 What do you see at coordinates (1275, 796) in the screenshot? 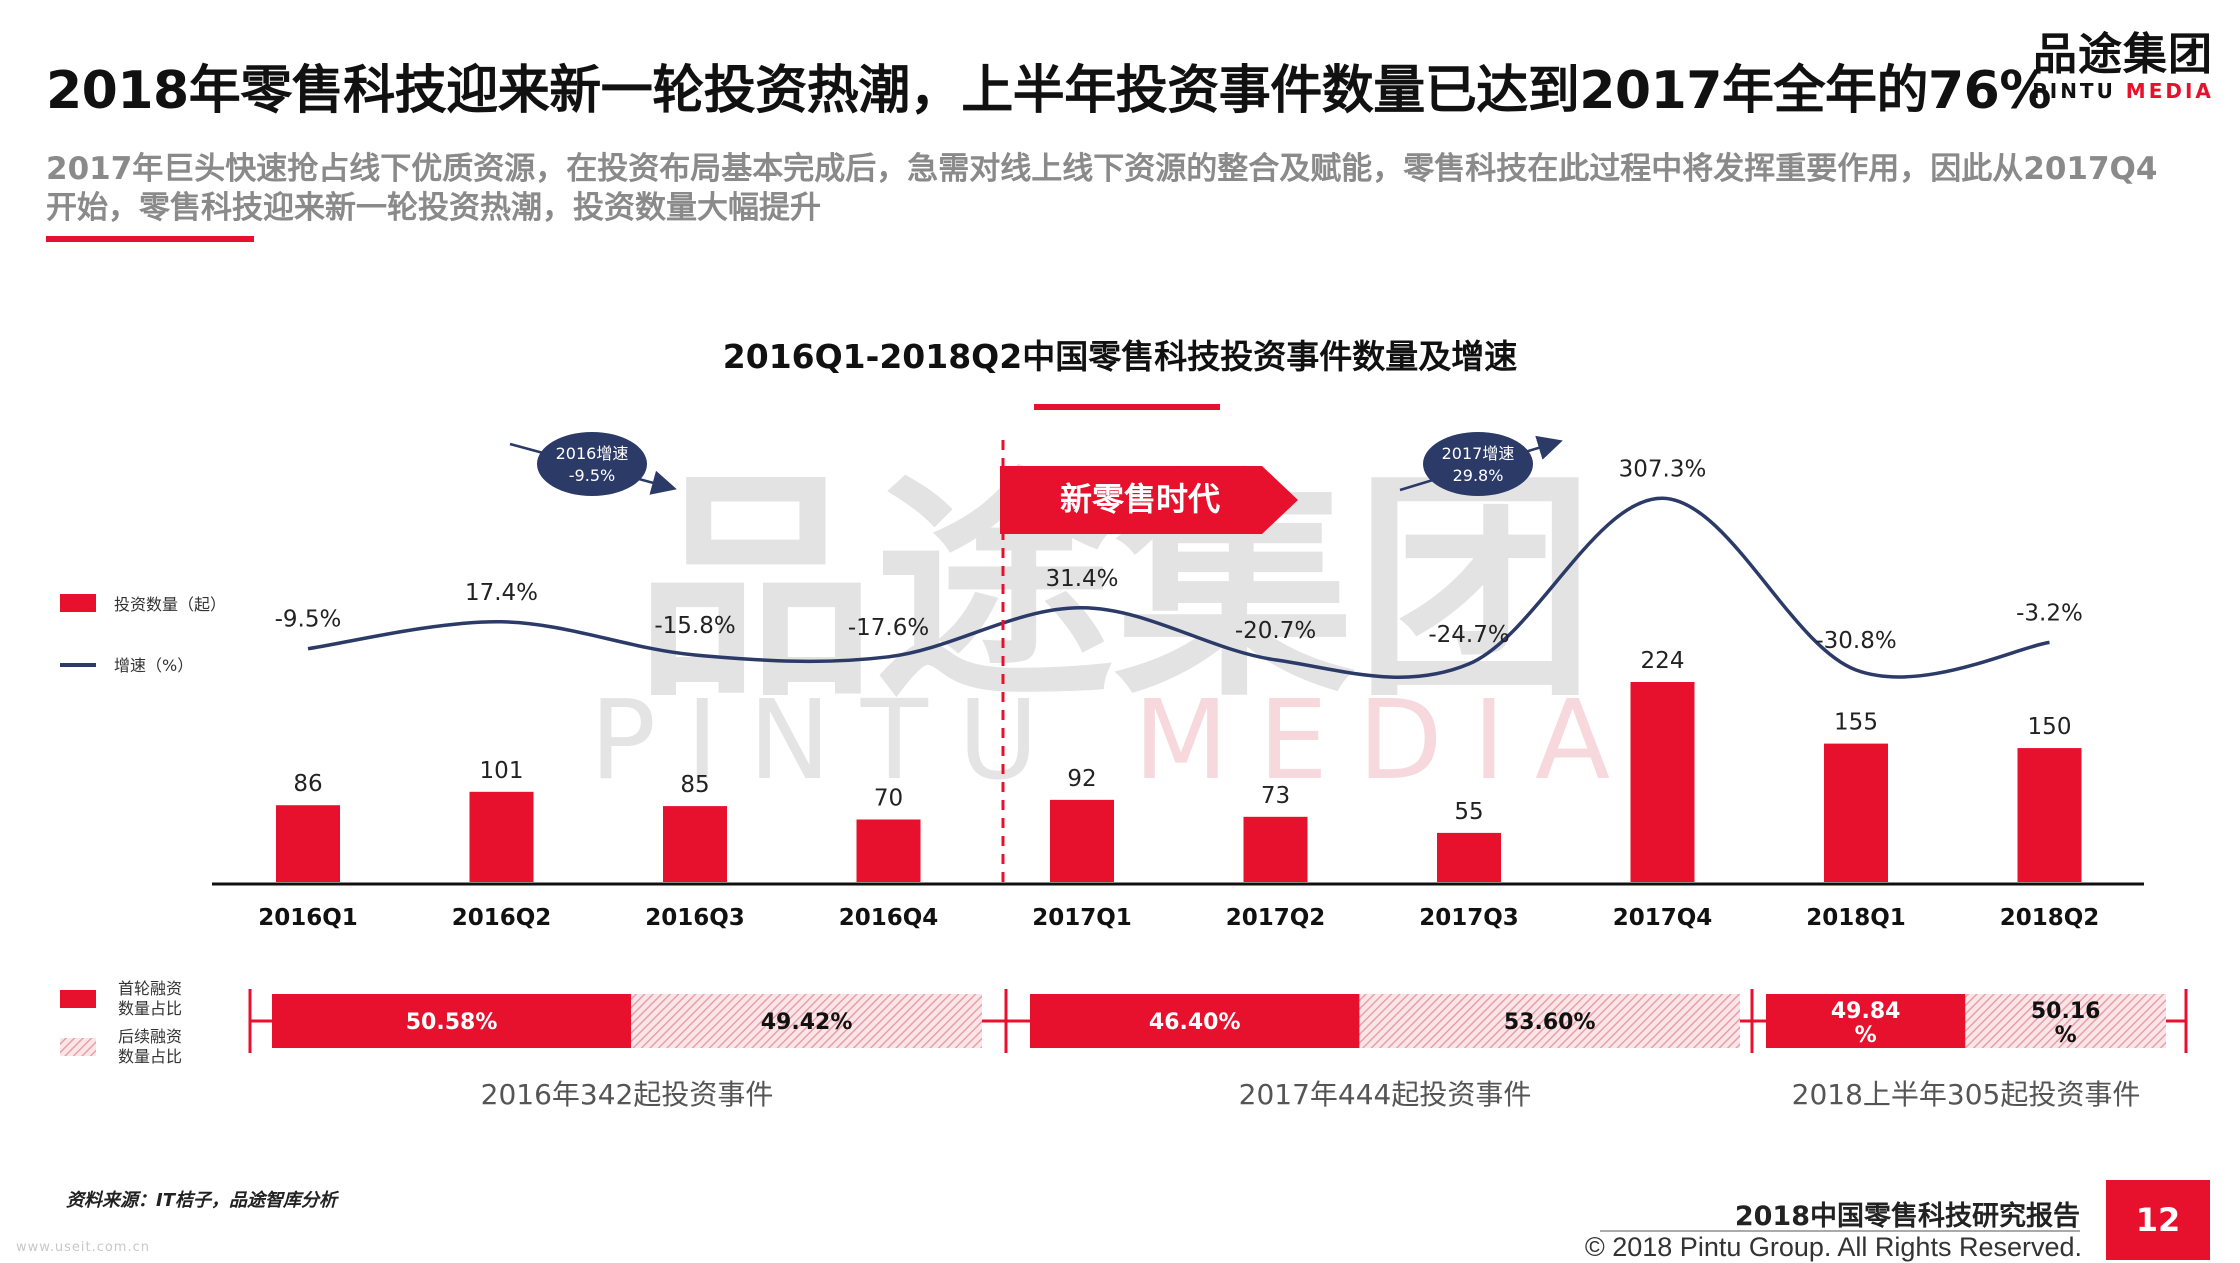
I see `bar-value-label: 73` at bounding box center [1275, 796].